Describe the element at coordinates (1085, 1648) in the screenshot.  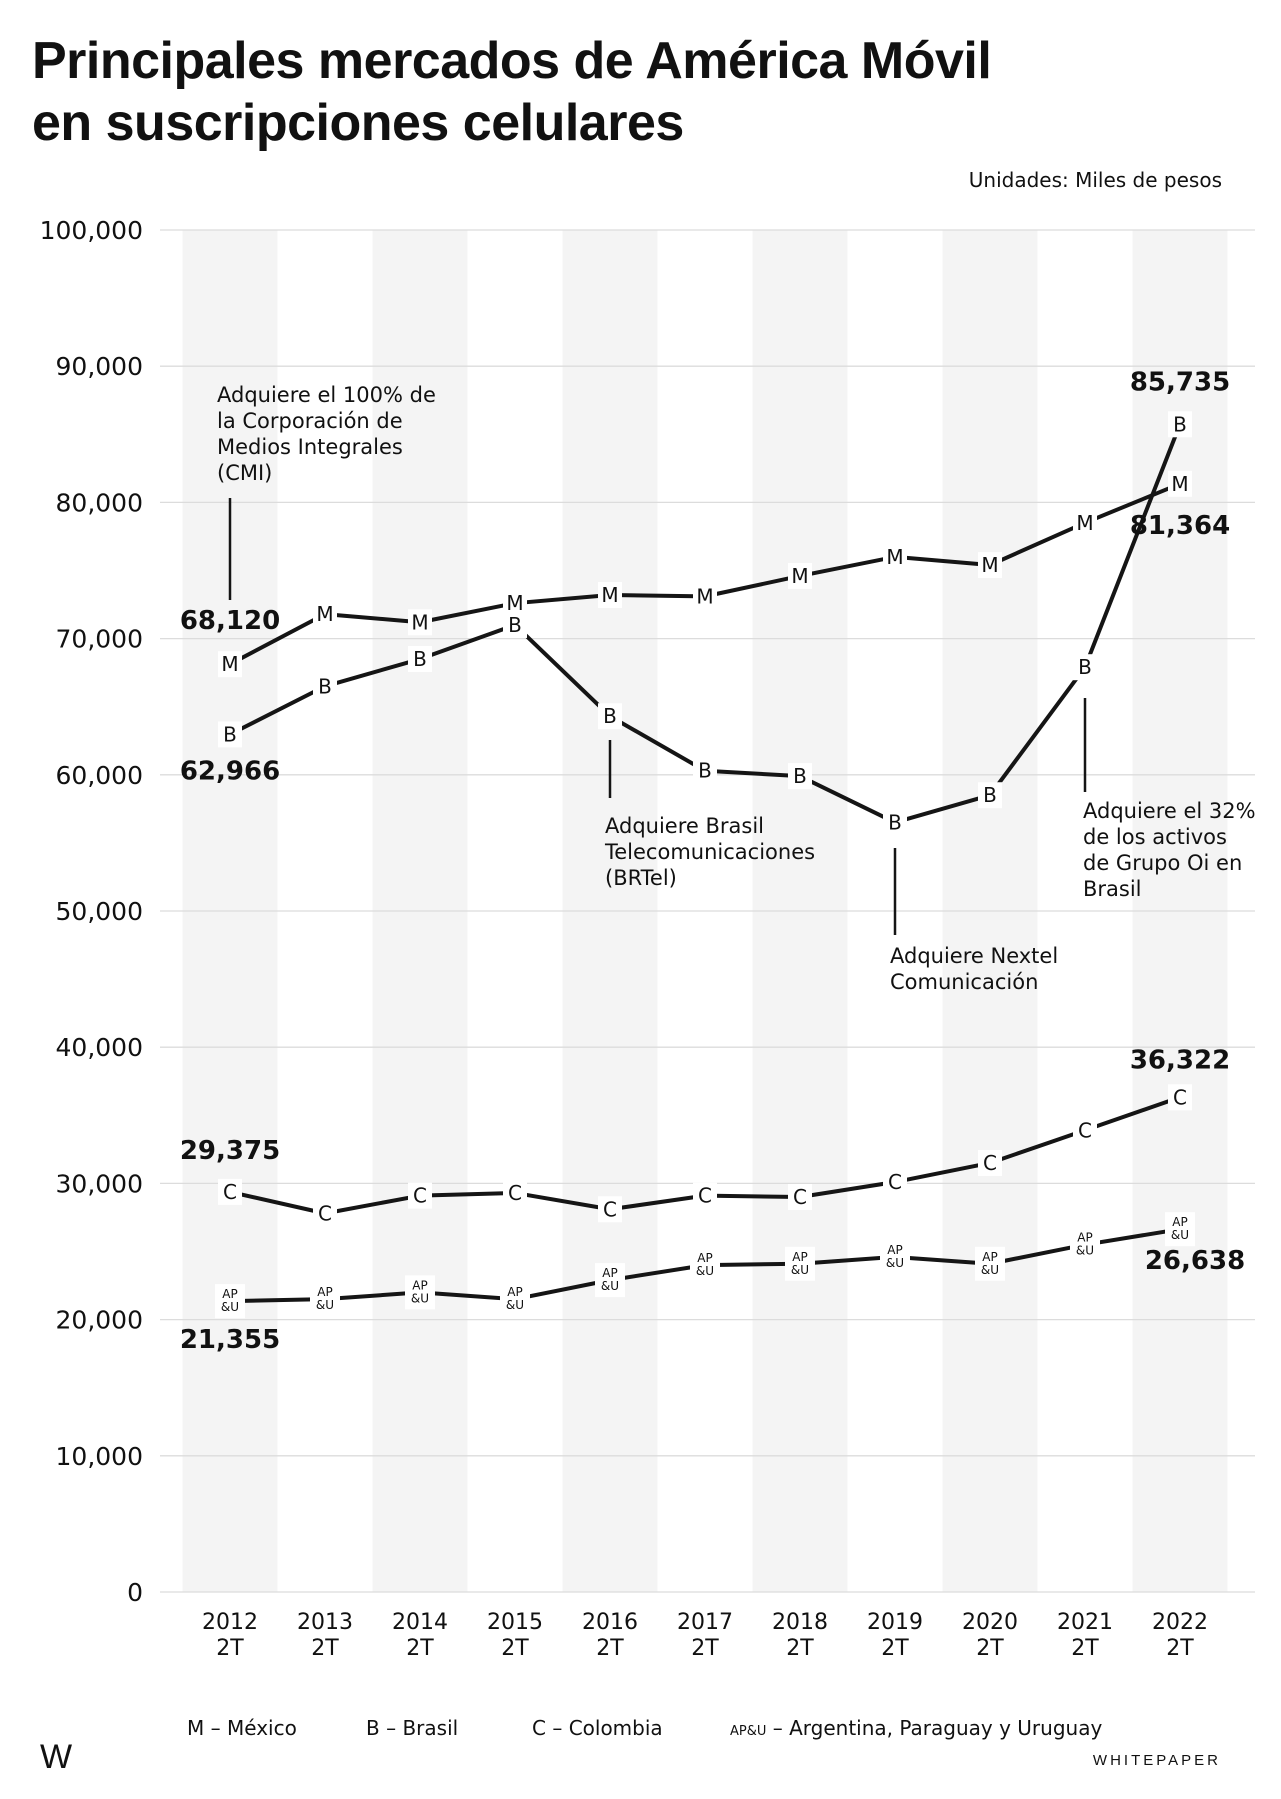
I see `x-tick-label-9-1: 2T` at that location.